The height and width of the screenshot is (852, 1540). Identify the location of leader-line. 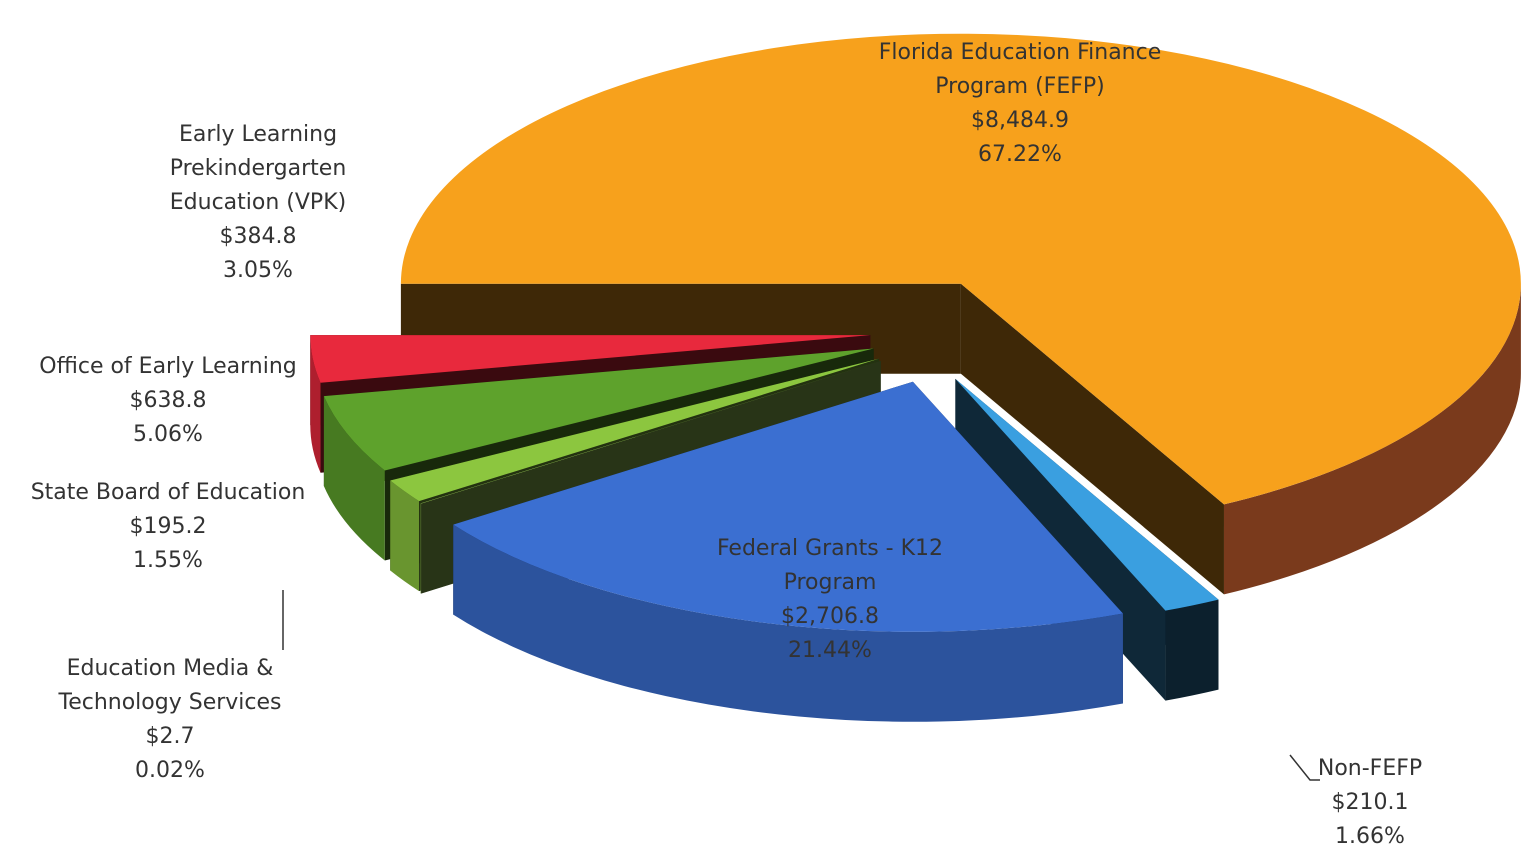
(1304, 767).